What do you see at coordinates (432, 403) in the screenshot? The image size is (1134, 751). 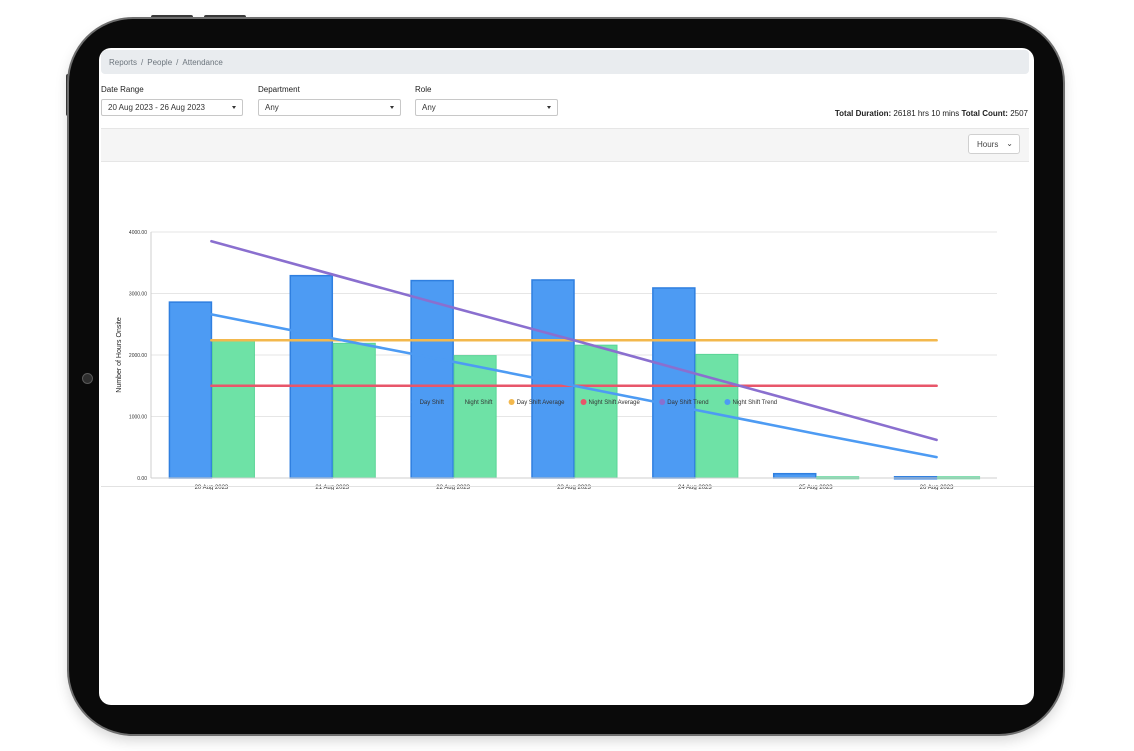 I see `legend-label: Day Shift` at bounding box center [432, 403].